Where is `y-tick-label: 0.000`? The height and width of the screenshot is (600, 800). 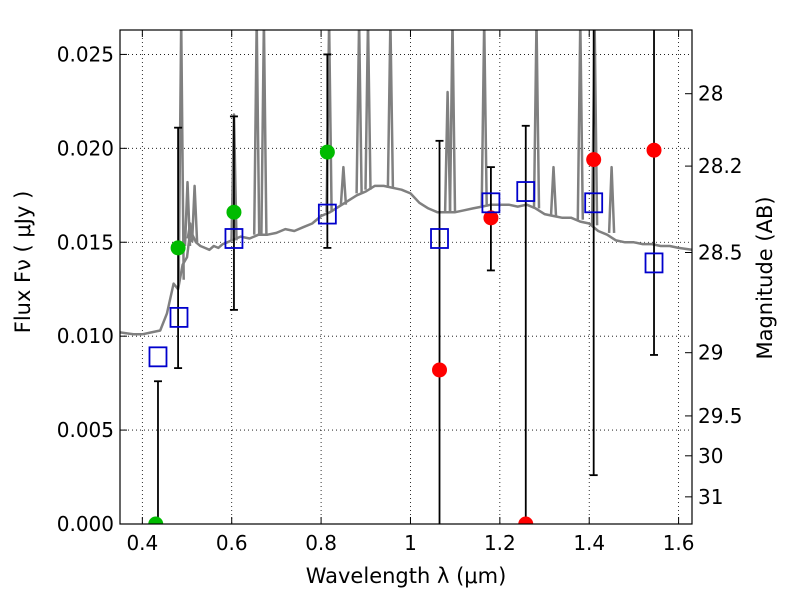 y-tick-label: 0.000 is located at coordinates (85, 524).